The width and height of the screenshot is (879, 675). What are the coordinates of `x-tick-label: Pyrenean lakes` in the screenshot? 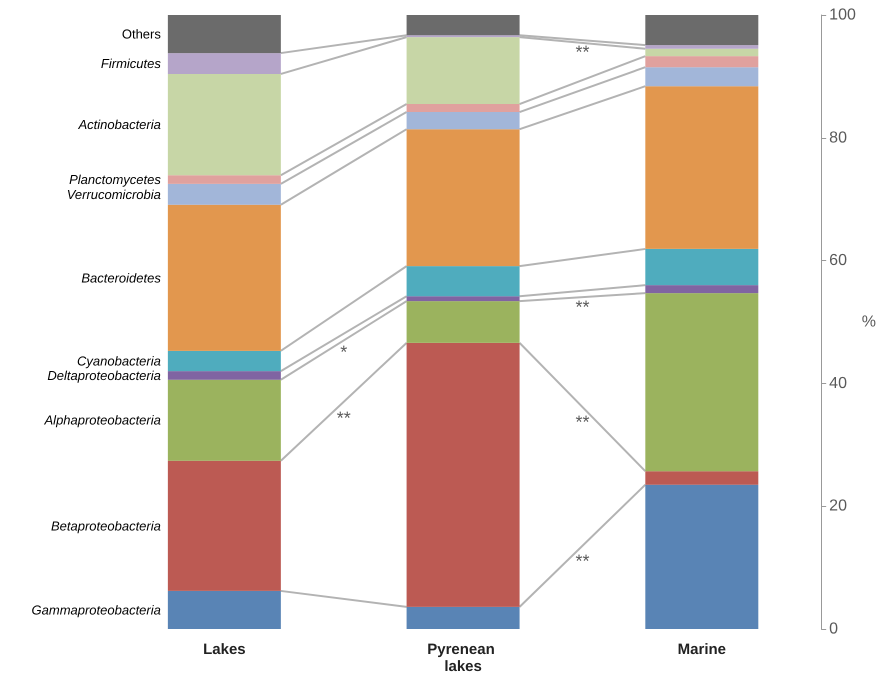 It's located at (463, 658).